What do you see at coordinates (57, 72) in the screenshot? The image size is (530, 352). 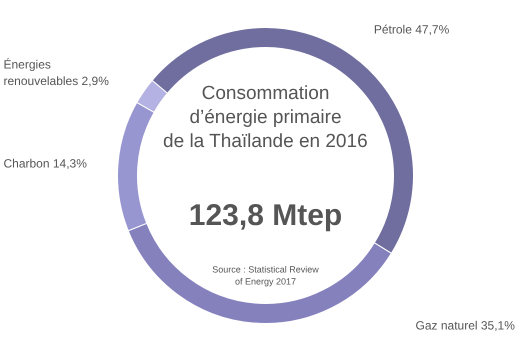 I see `slice-label: Énergies renouvelables 2,9%` at bounding box center [57, 72].